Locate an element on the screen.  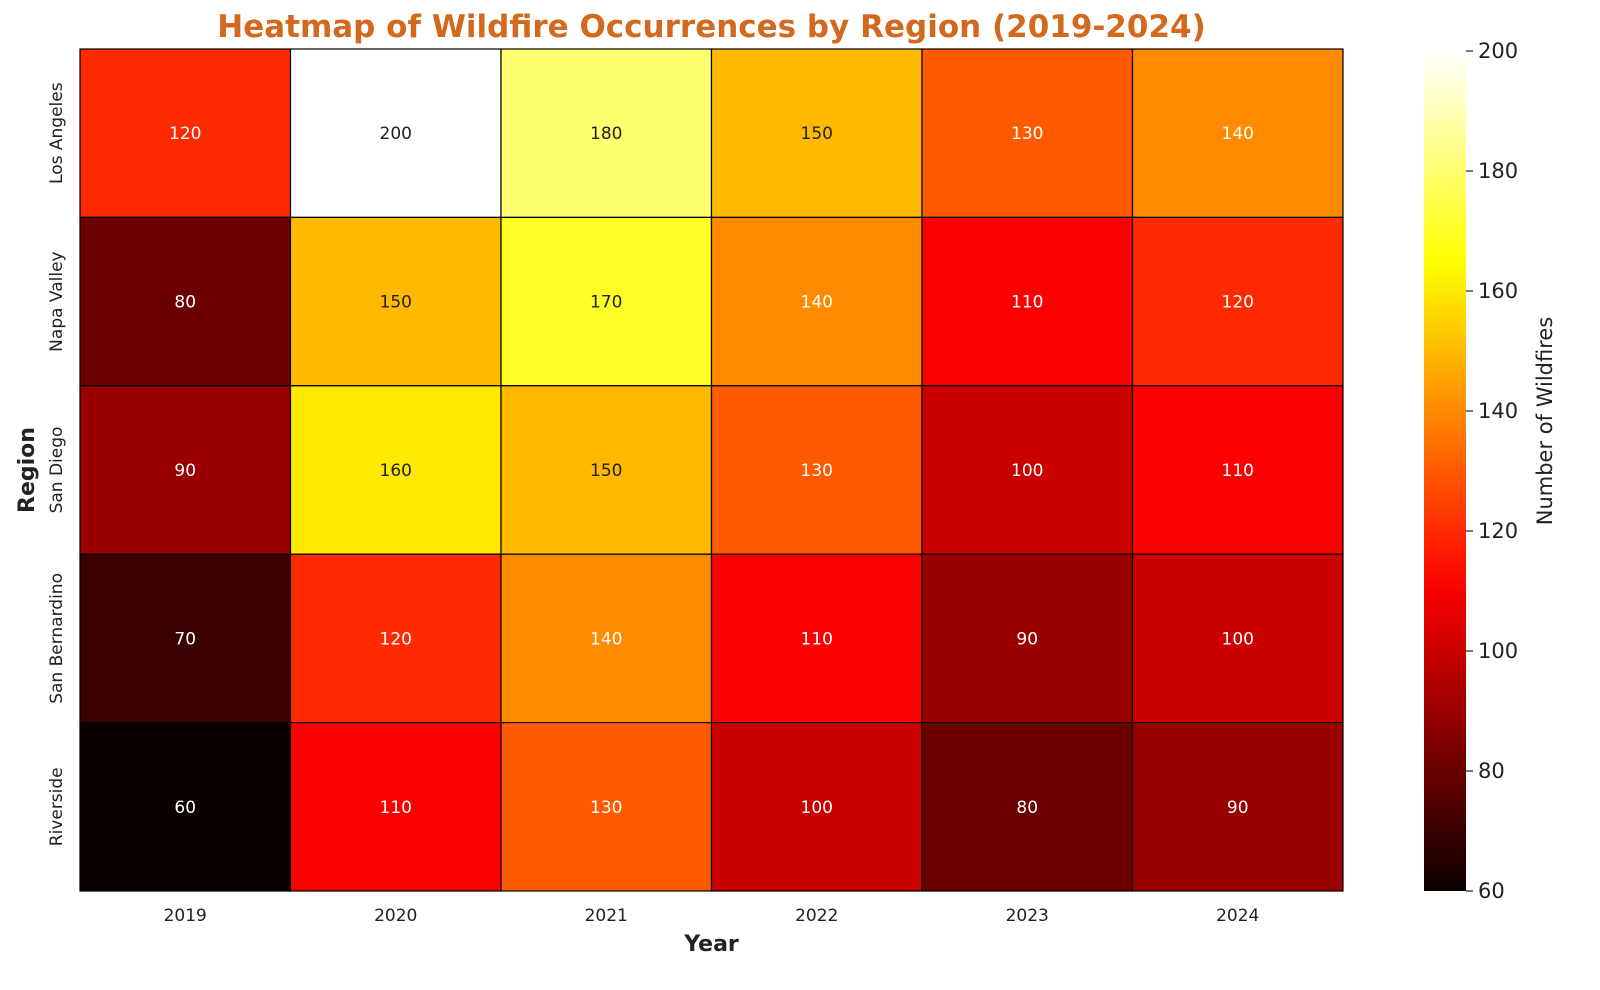
colorbar-tick-label: 160 is located at coordinates (1498, 291).